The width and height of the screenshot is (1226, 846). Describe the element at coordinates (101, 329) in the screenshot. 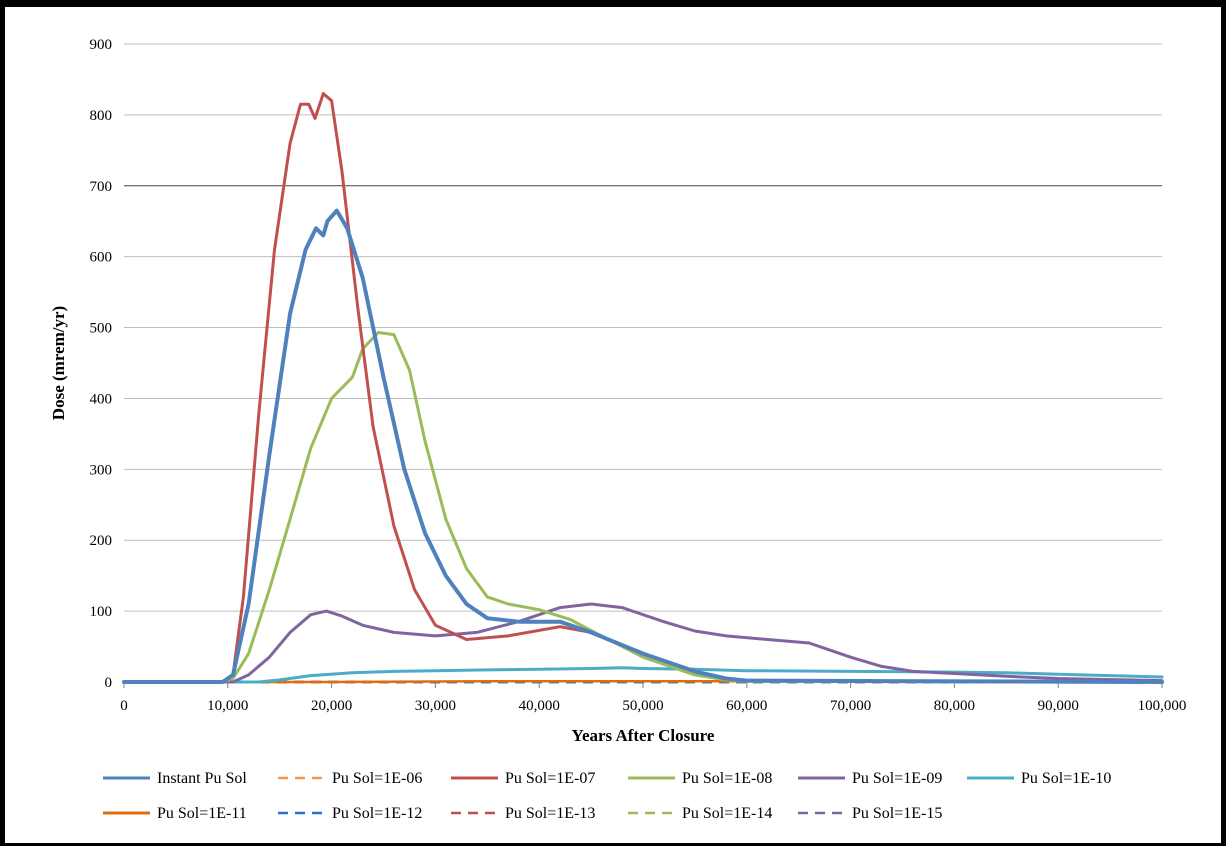

I see `y-tick-label: 500` at that location.